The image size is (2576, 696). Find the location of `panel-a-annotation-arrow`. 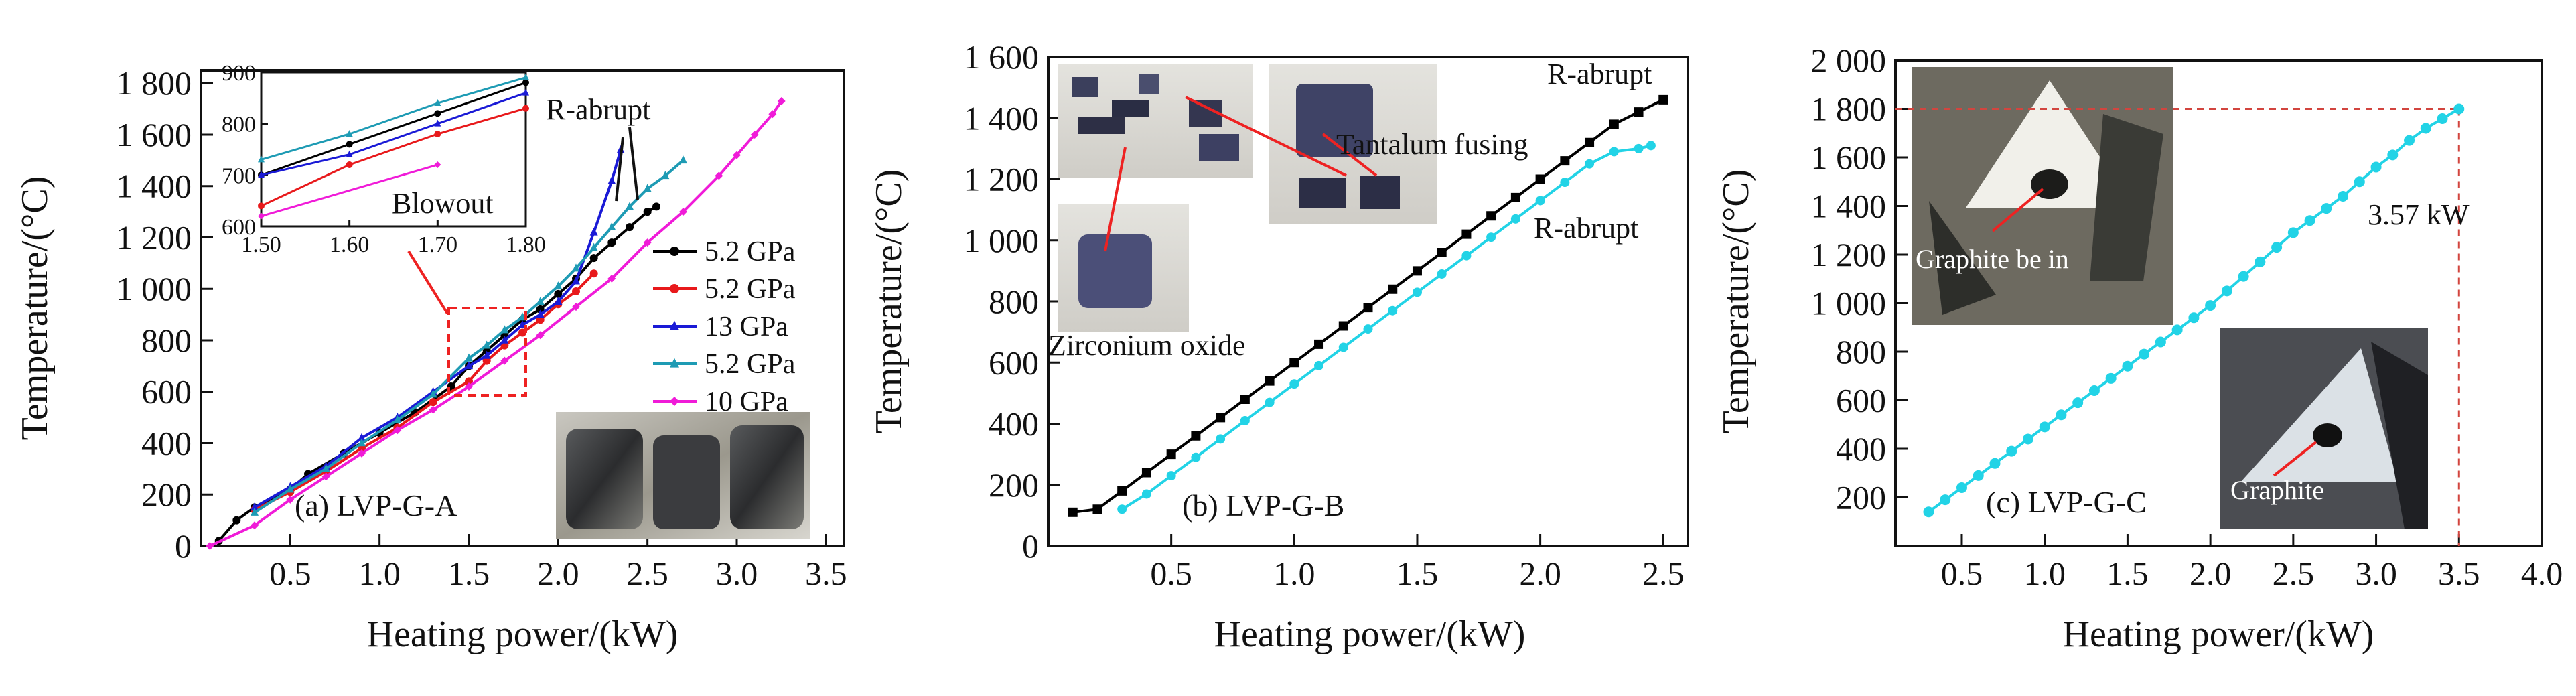

panel-a-annotation-arrow is located at coordinates (633, 163).